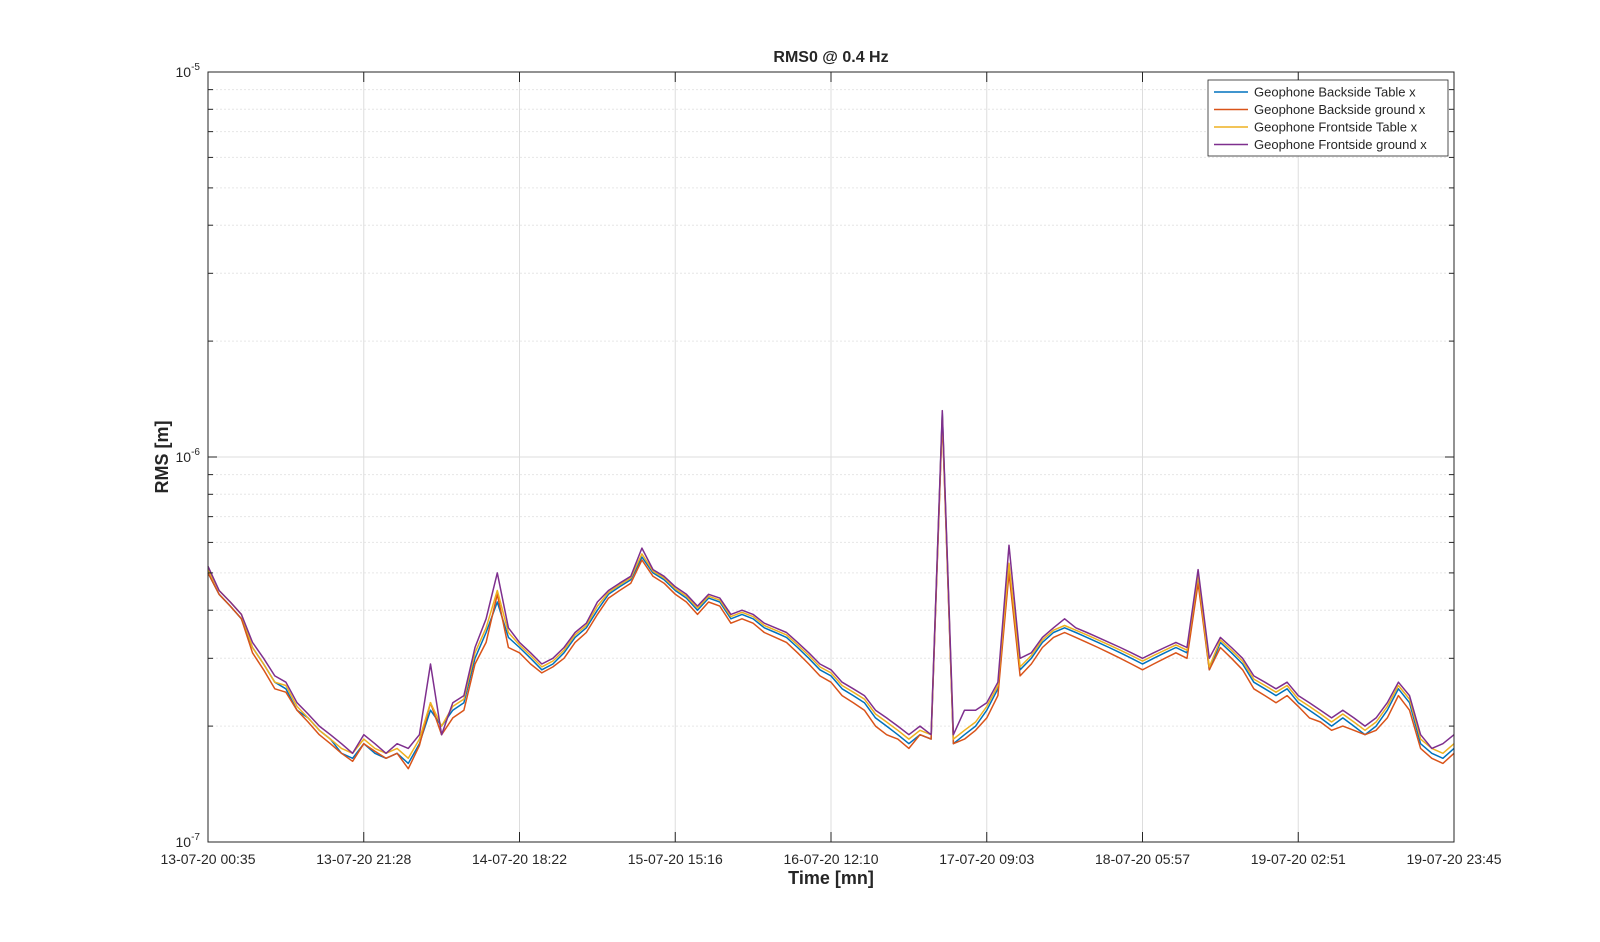  What do you see at coordinates (1340, 144) in the screenshot?
I see `legend-label: Geophone Frontside ground x` at bounding box center [1340, 144].